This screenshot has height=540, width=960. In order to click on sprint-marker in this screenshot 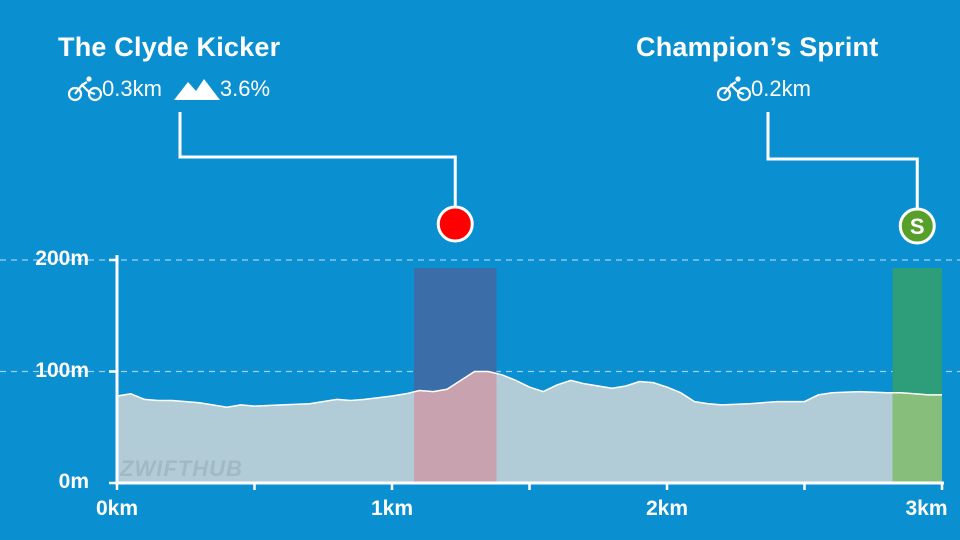, I will do `click(917, 226)`.